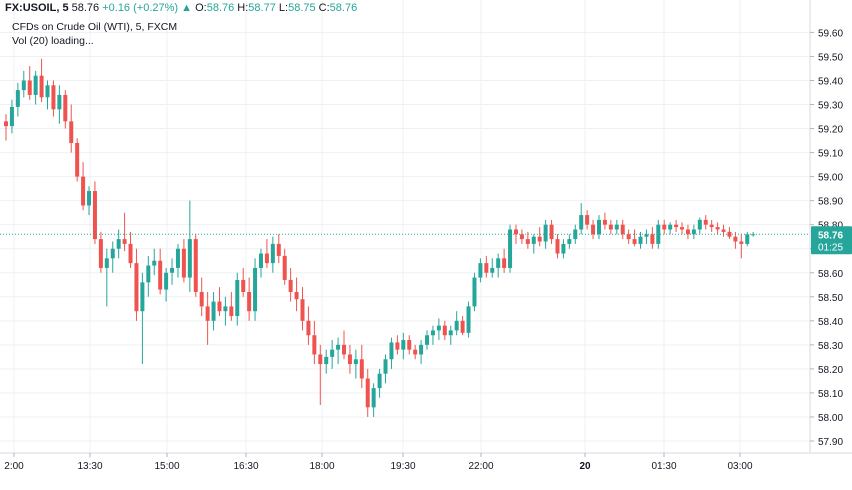 The width and height of the screenshot is (852, 490). Describe the element at coordinates (830, 322) in the screenshot. I see `y-tick-label: 58.40` at that location.